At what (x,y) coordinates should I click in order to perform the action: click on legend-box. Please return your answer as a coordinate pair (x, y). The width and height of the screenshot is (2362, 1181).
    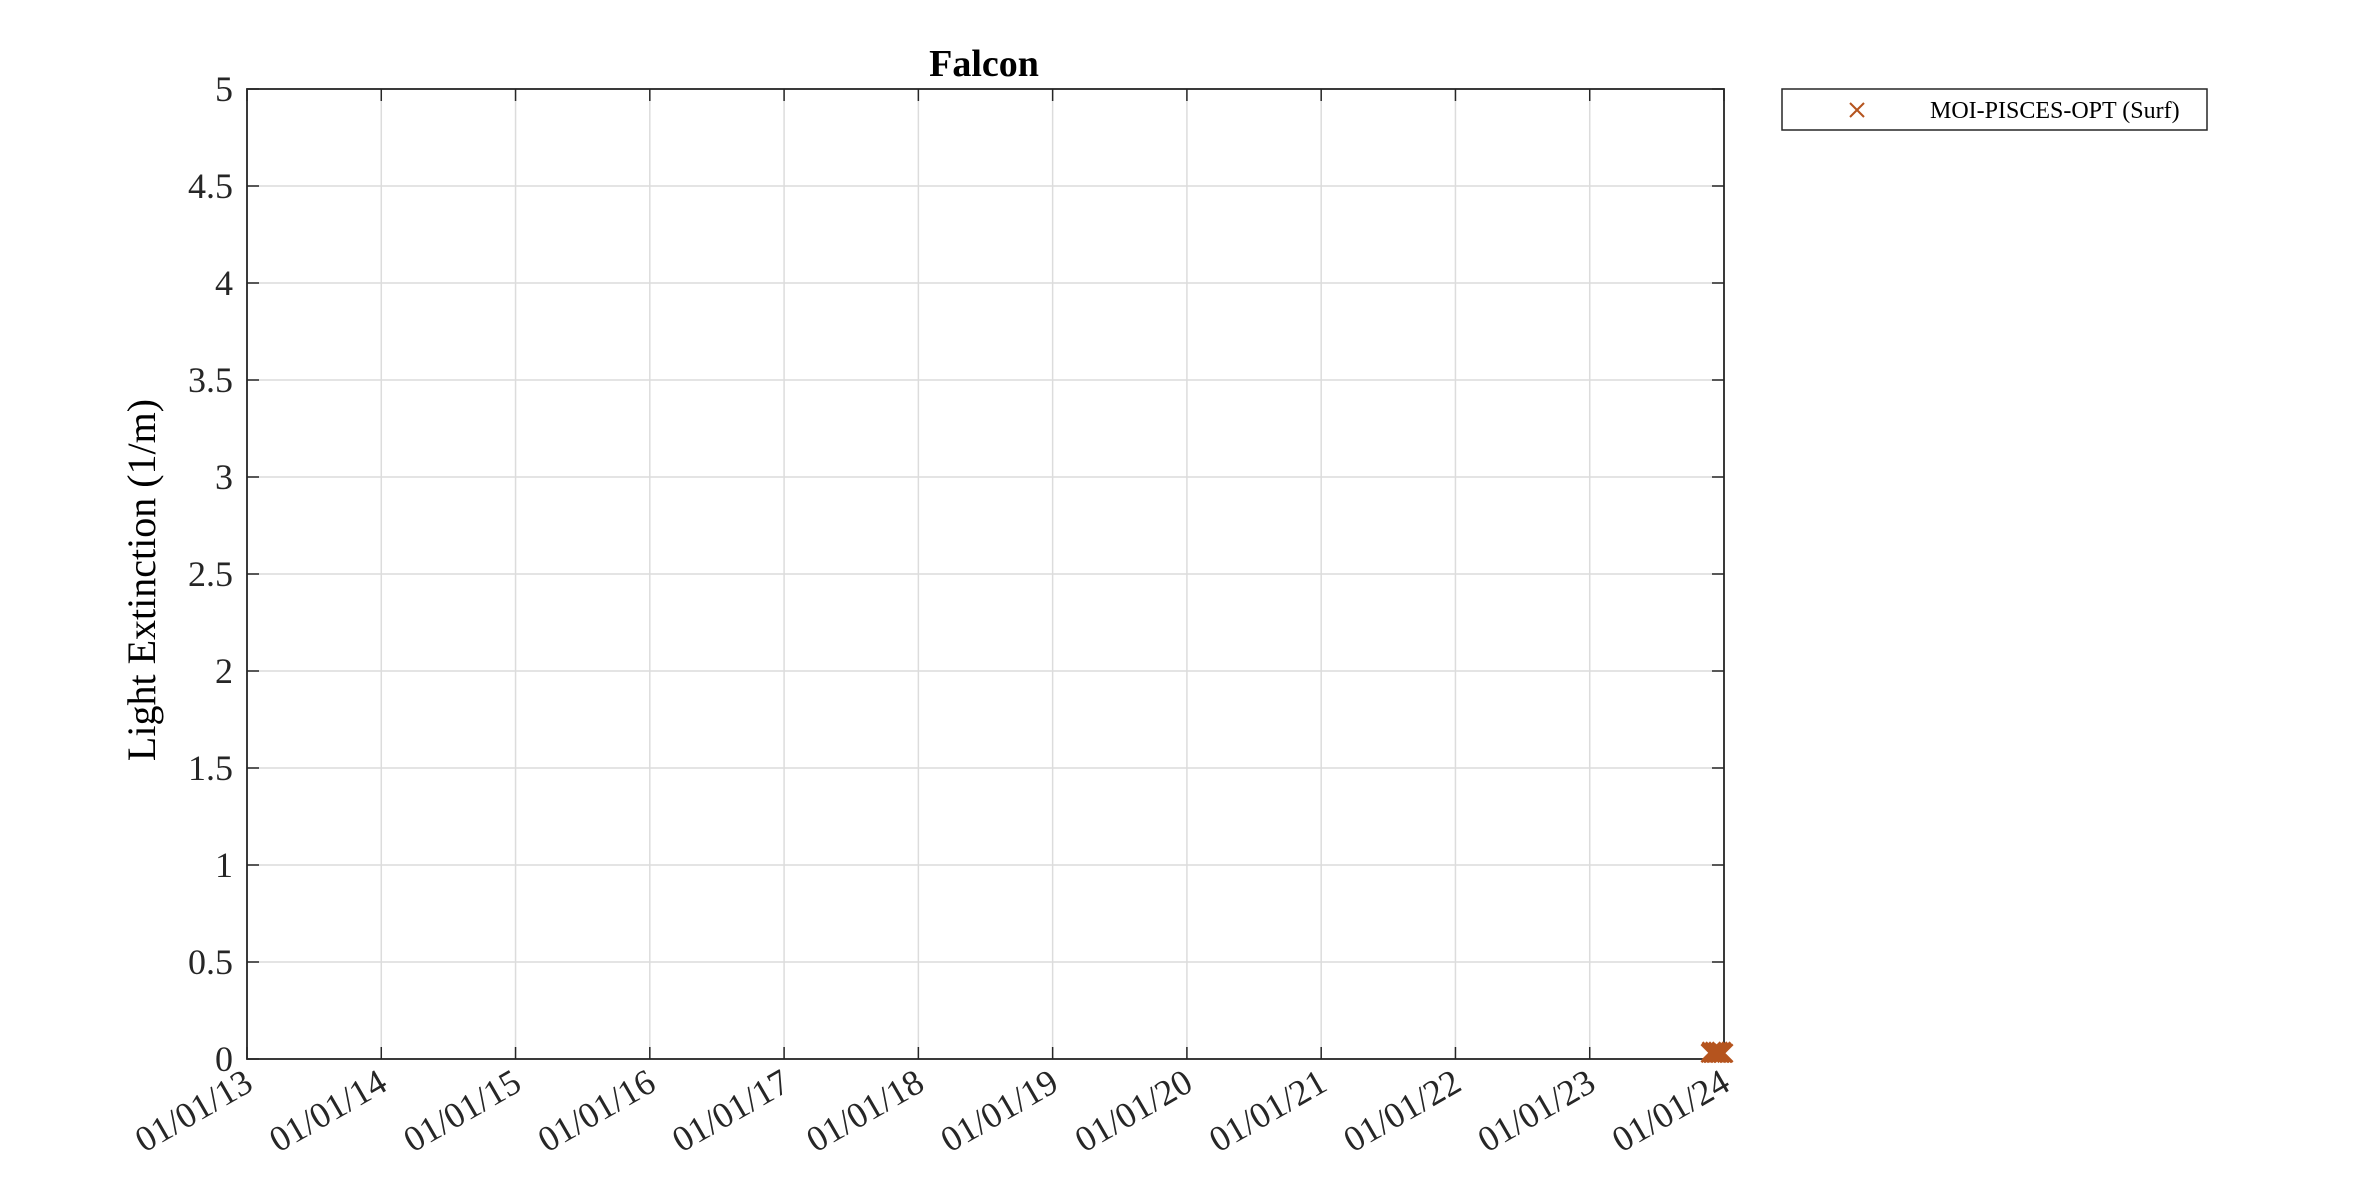
    Looking at the image, I should click on (1994, 109).